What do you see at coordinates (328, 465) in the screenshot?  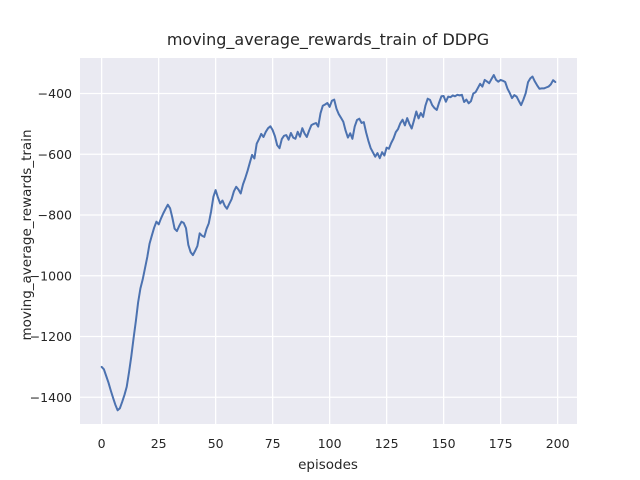 I see `x-axis-label: episodes` at bounding box center [328, 465].